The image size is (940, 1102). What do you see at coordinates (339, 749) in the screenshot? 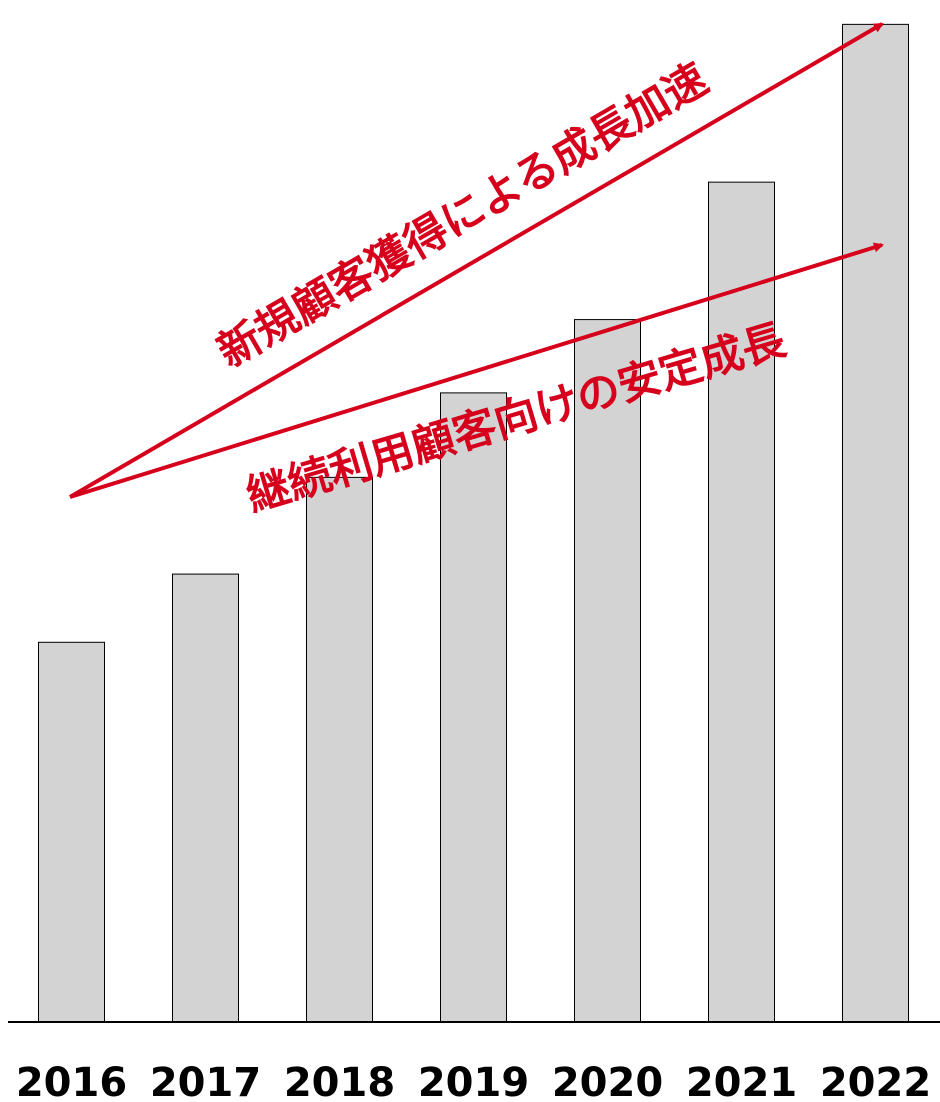
I see `bar-2018` at bounding box center [339, 749].